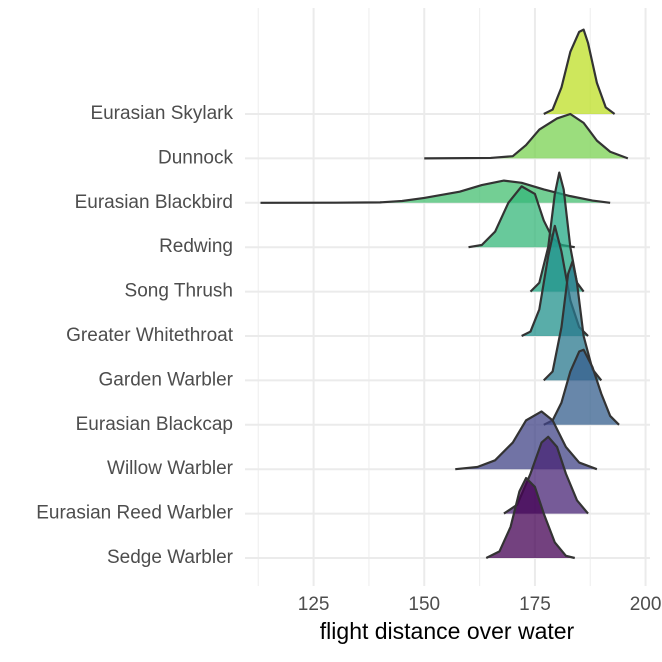 The height and width of the screenshot is (662, 662). Describe the element at coordinates (170, 468) in the screenshot. I see `y-tick-label: Willow Warbler` at that location.